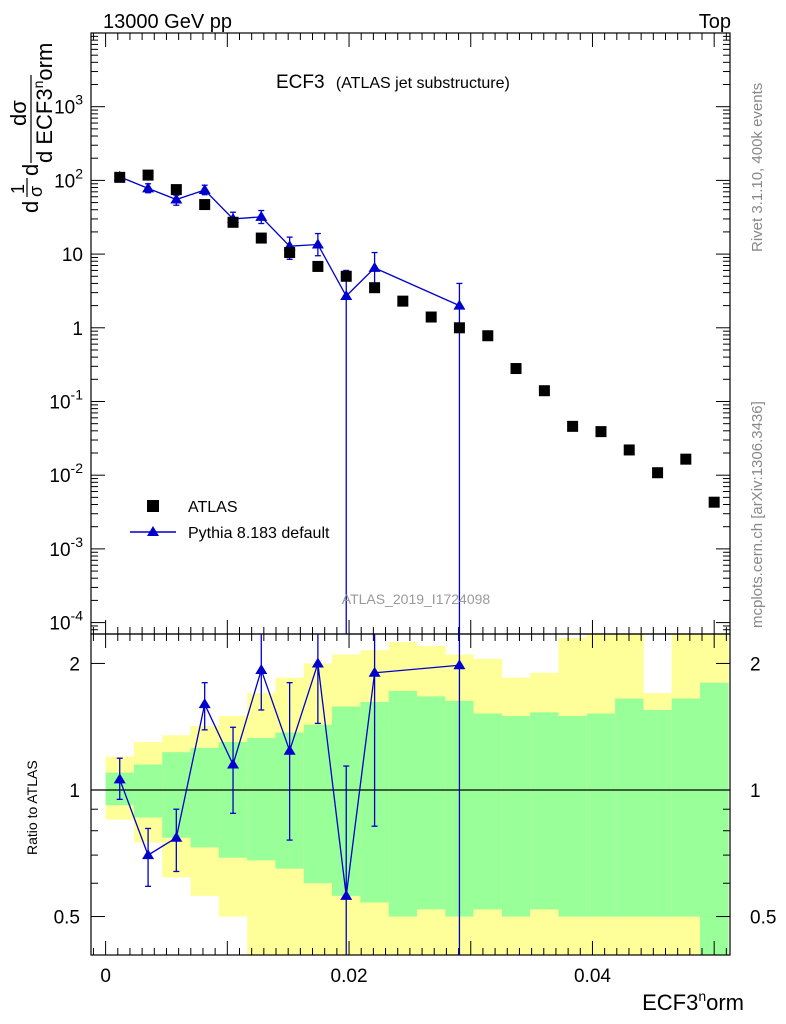 This screenshot has width=786, height=1024. Describe the element at coordinates (30, 207) in the screenshot. I see `ylabel-outer-d: d` at that location.